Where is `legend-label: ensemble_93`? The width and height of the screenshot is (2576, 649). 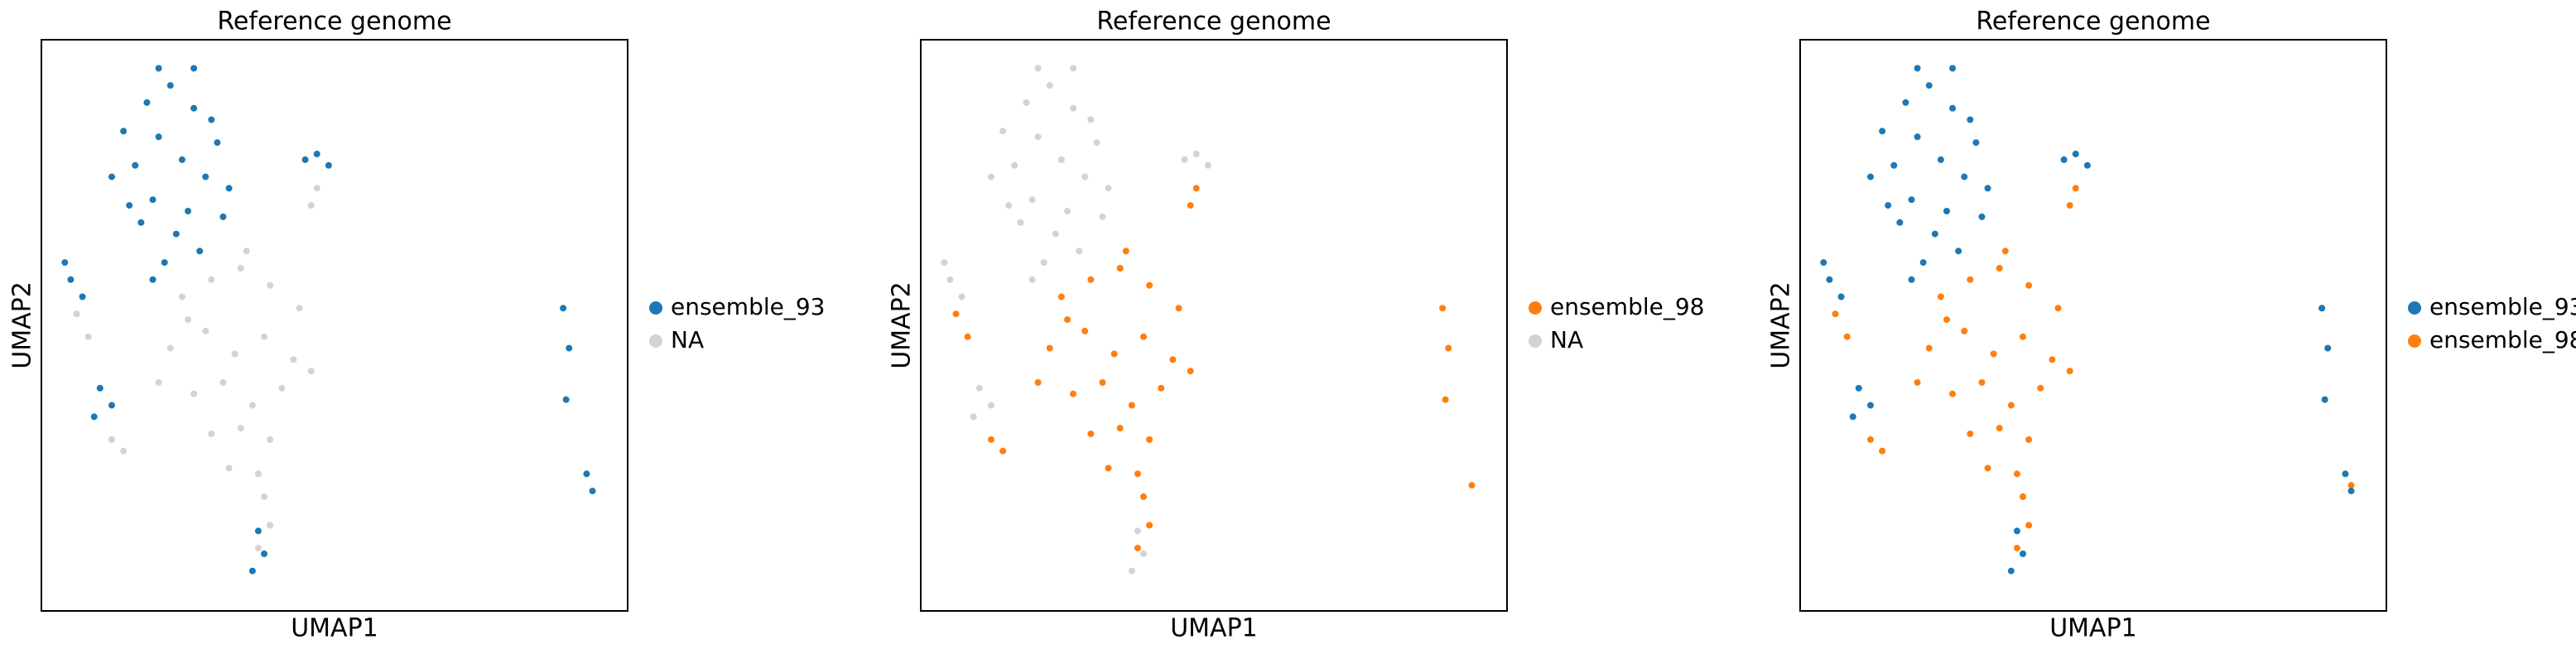 legend-label: ensemble_93 is located at coordinates (748, 306).